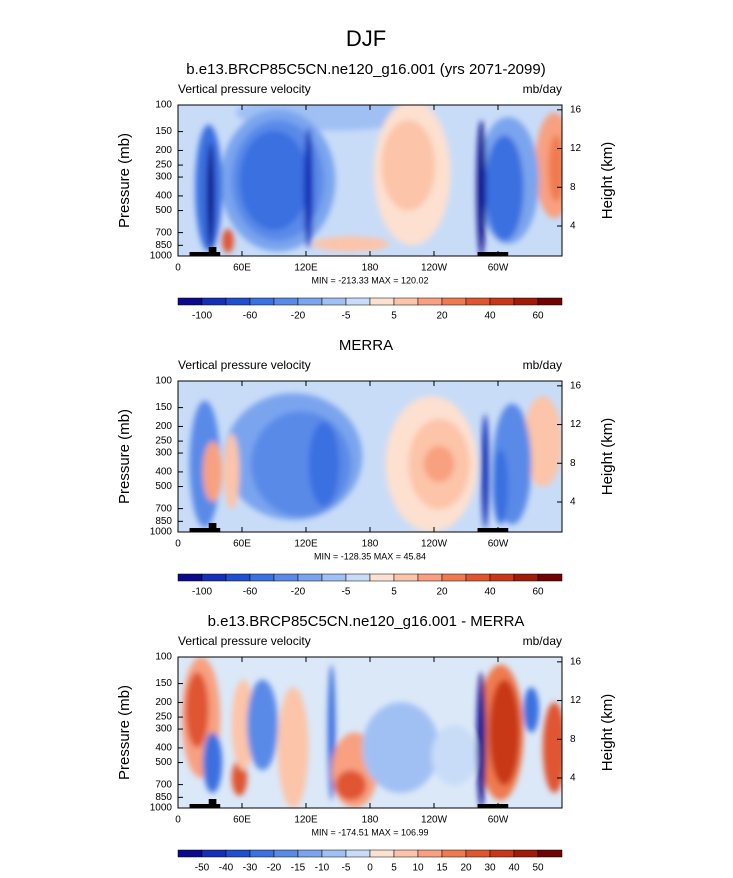 This screenshot has height=878, width=733. I want to click on colorbar-label: -60, so click(250, 592).